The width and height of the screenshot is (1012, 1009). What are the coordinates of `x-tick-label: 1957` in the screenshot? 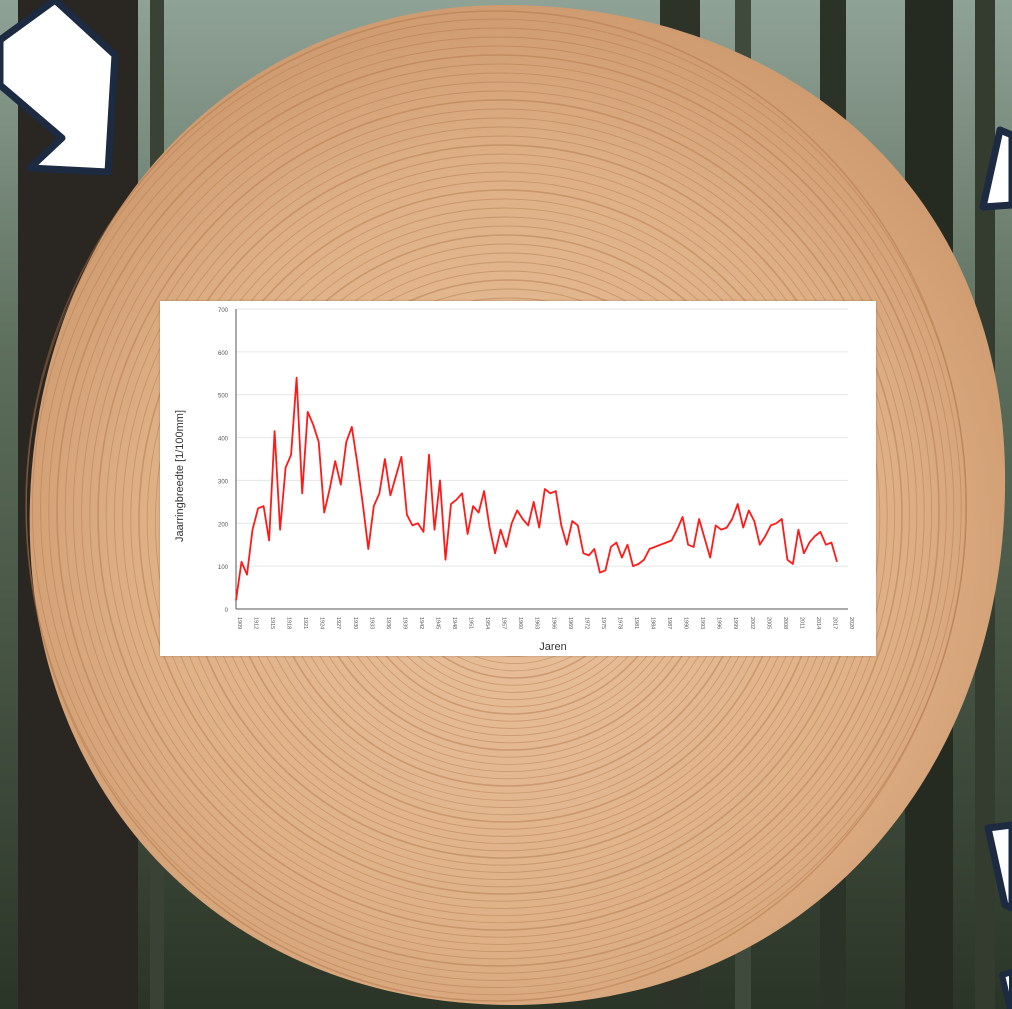 It's located at (504, 623).